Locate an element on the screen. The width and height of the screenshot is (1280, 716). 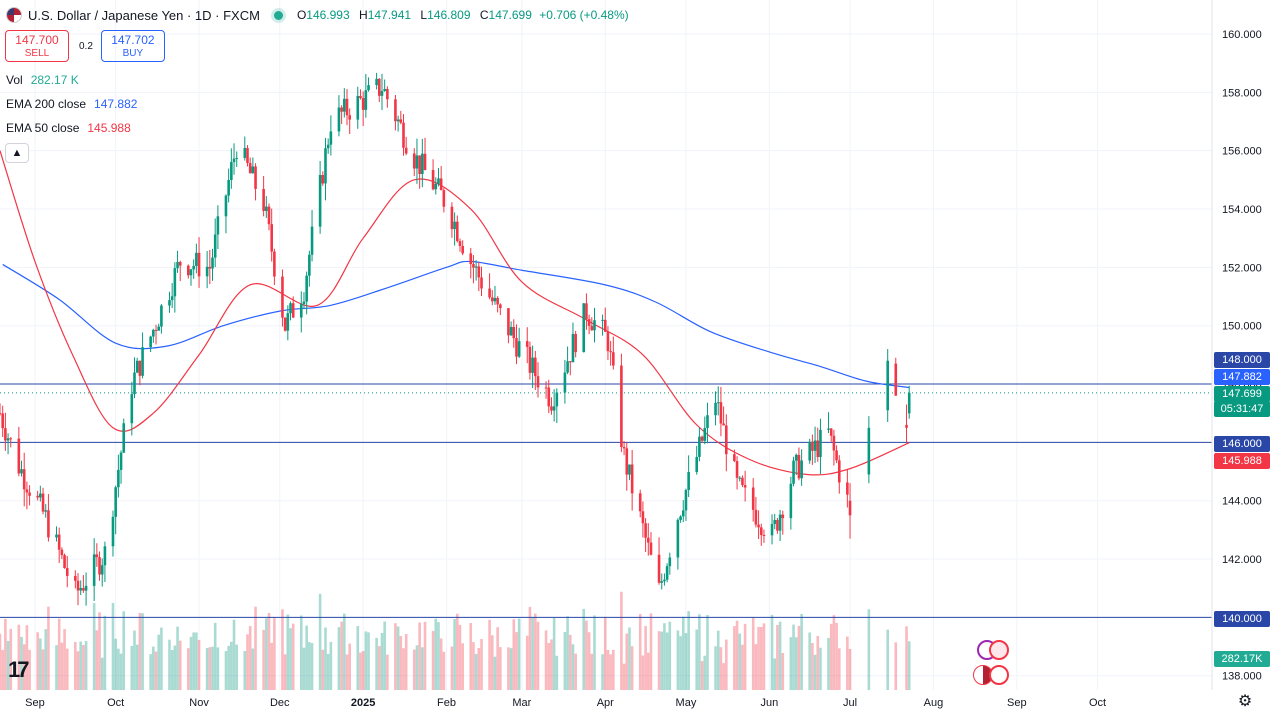
price-tick-label: 158.000 is located at coordinates (1242, 93).